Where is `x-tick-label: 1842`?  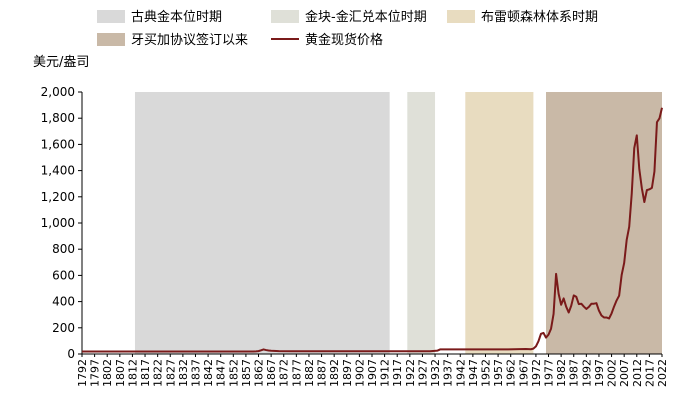
x-tick-label: 1842 is located at coordinates (208, 373).